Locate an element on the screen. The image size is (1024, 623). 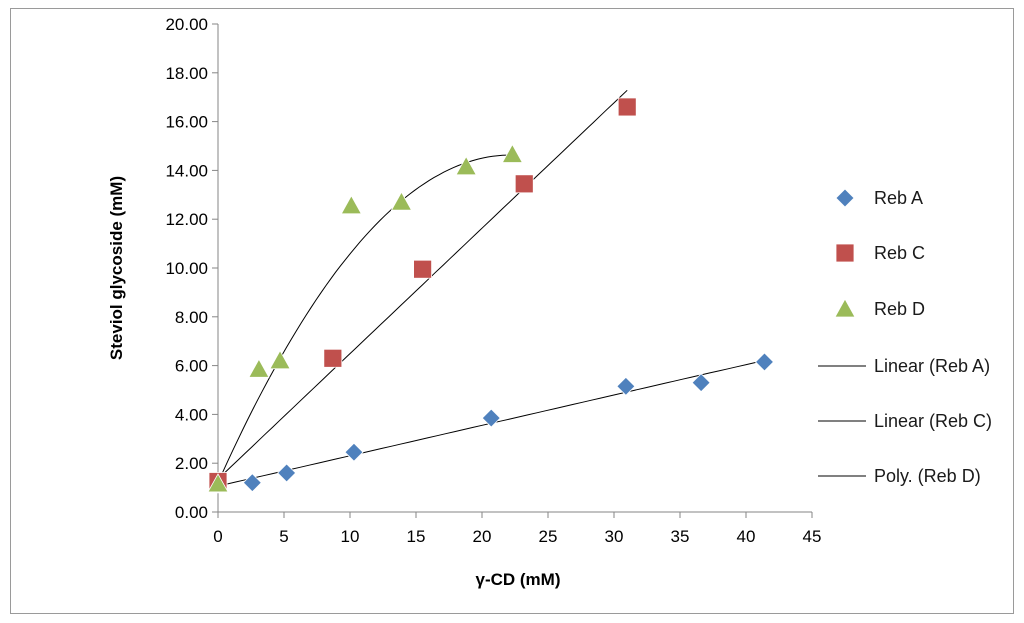
y-tick-label: 18.00 is located at coordinates (186, 73).